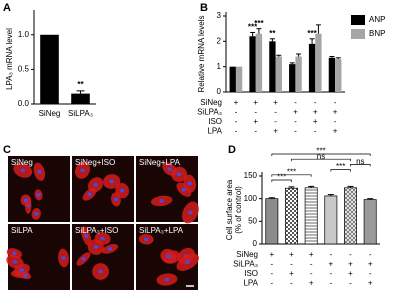 Image resolution: width=400 pixels, height=294 pixels. I want to click on panel-label: C, so click(7, 150).